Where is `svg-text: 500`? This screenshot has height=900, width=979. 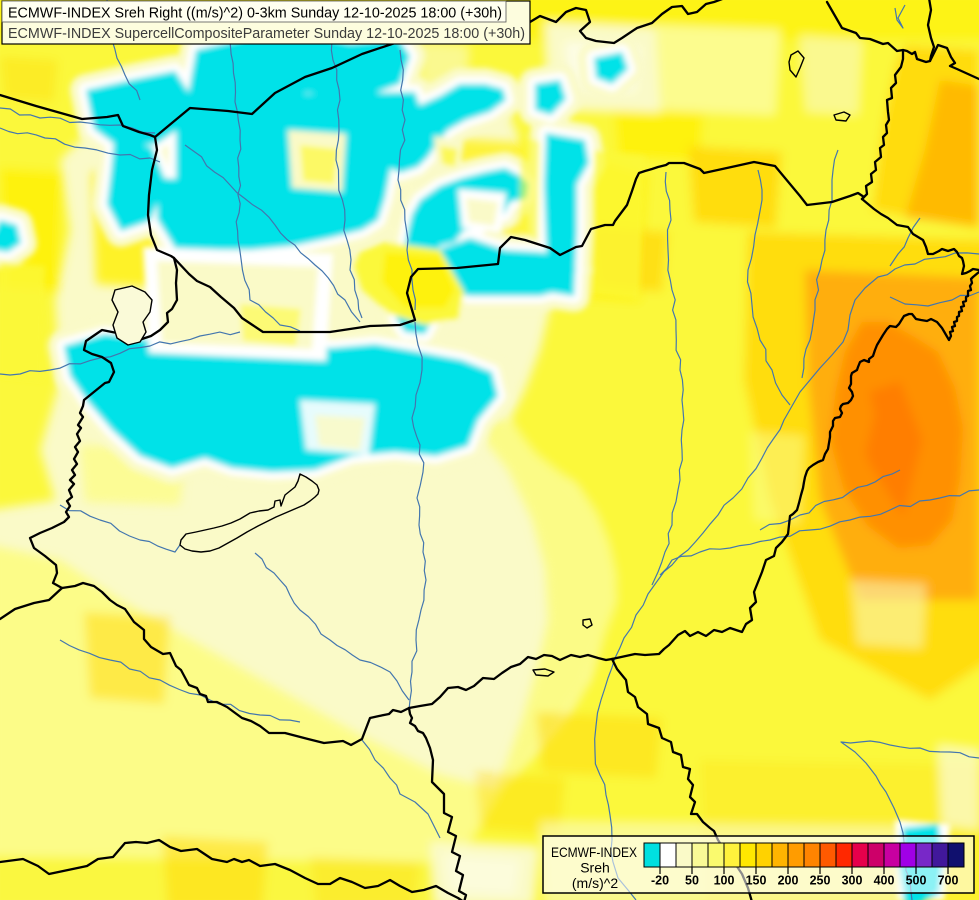 svg-text: 500 is located at coordinates (916, 881).